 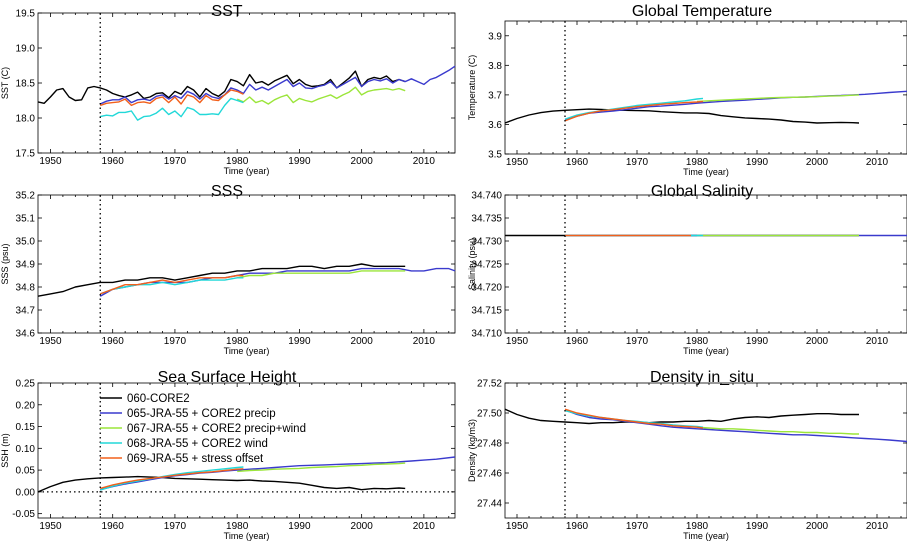 What do you see at coordinates (26, 384) in the screenshot?
I see `y-tick-label: 0.25` at bounding box center [26, 384].